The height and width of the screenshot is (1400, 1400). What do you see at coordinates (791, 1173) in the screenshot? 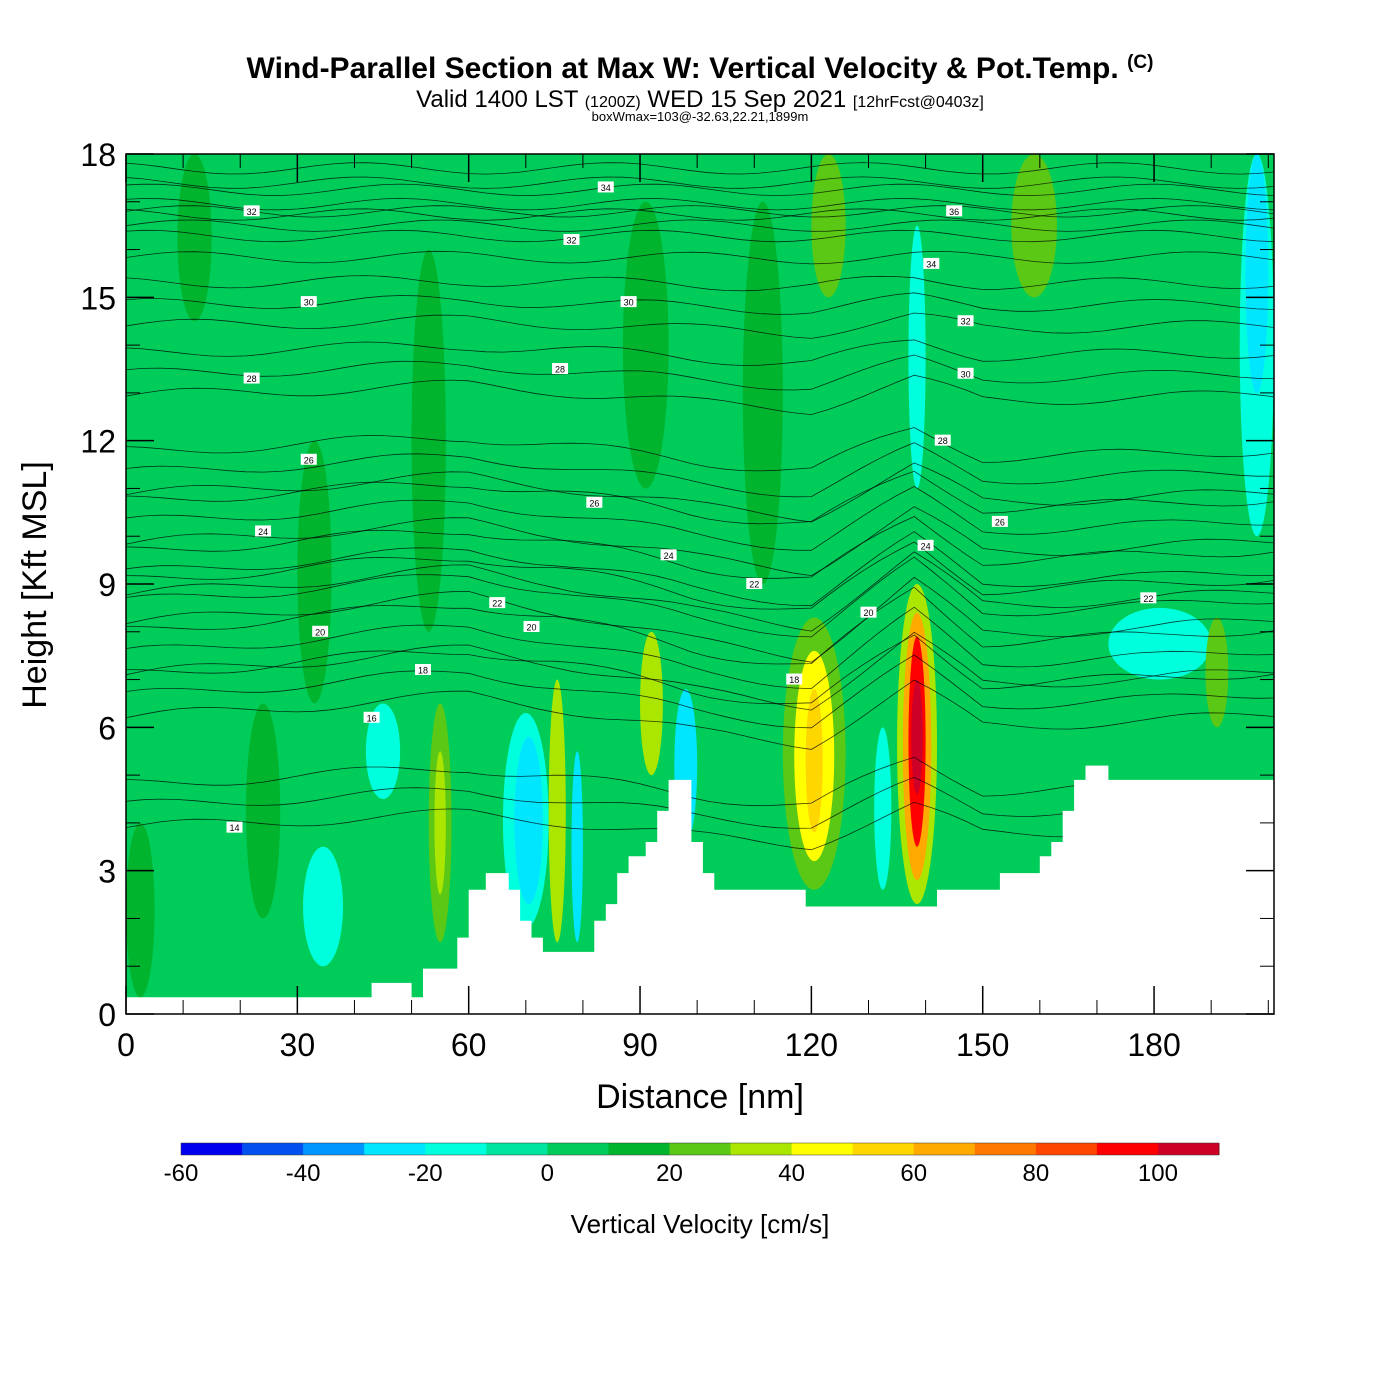
I see `colorbar-tick-label: 40` at bounding box center [791, 1173].